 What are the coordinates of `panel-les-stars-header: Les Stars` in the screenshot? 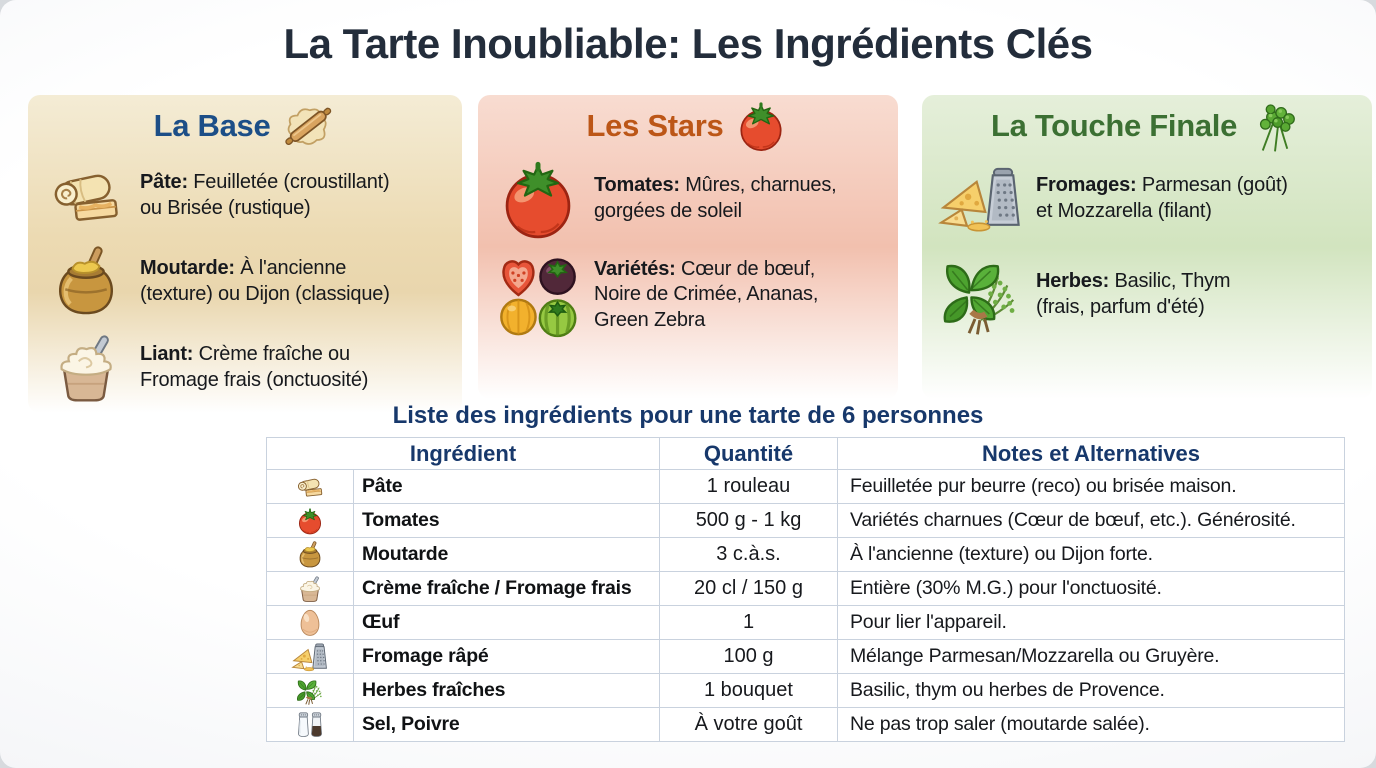 It's located at (688, 122).